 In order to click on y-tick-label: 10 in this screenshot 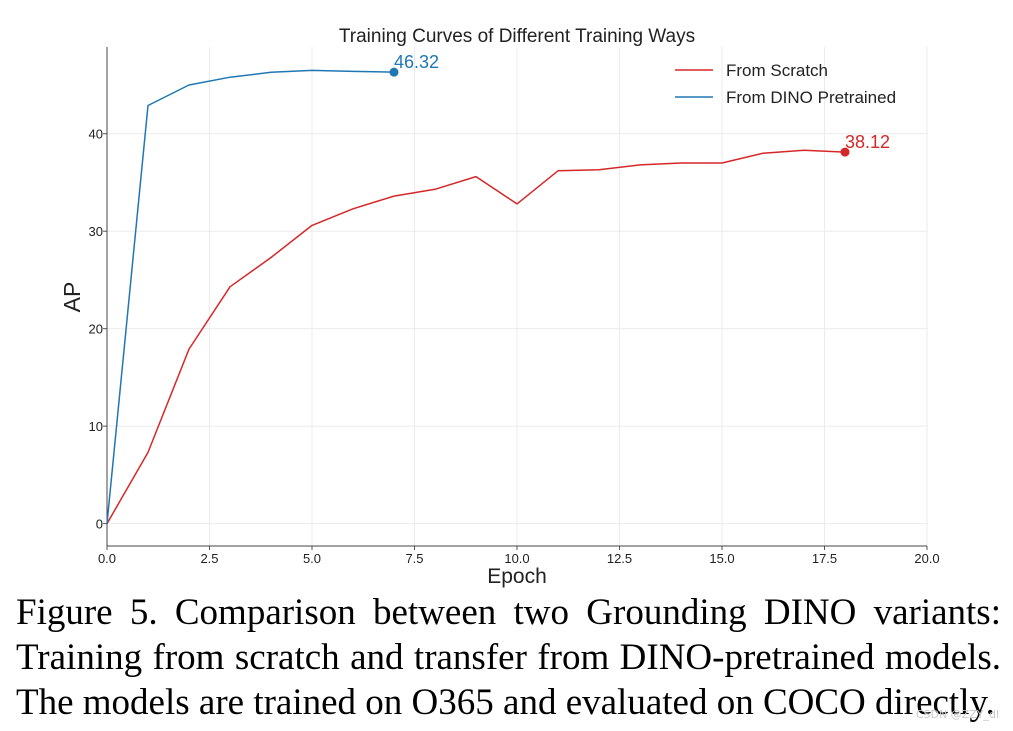, I will do `click(96, 426)`.